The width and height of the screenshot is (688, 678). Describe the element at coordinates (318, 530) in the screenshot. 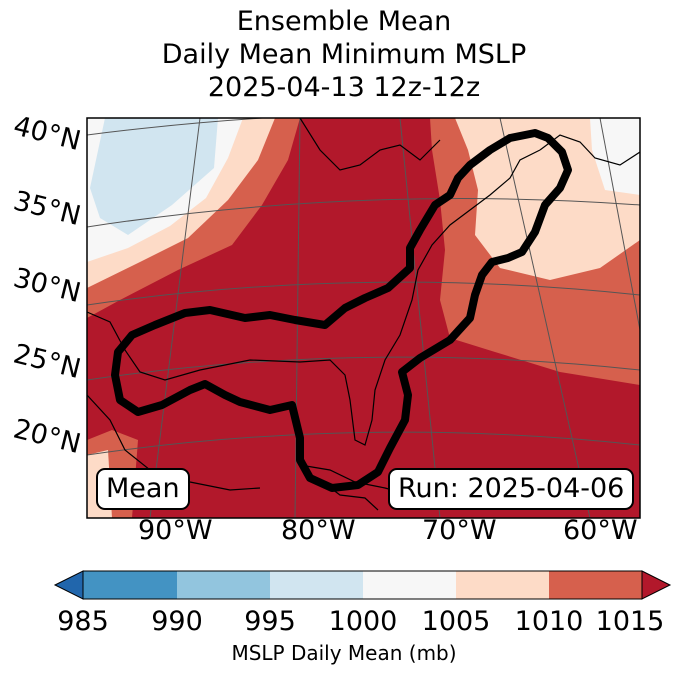

I see `lon-label-80w: 80°W` at that location.